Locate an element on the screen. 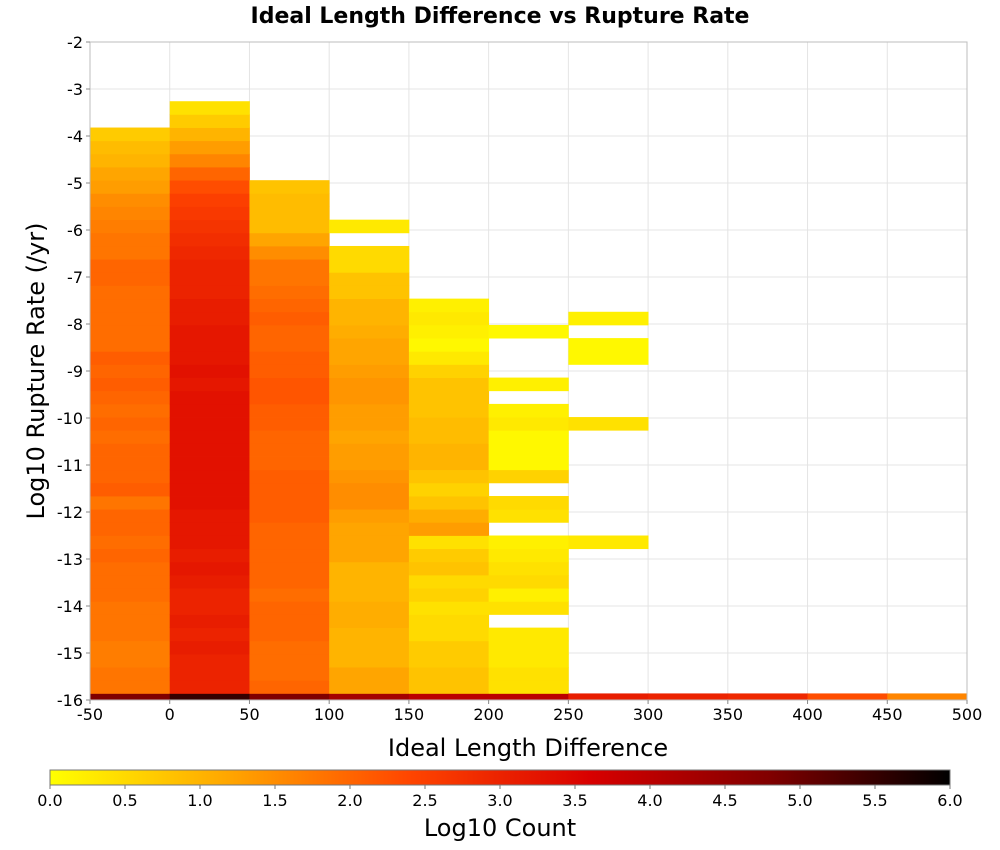  y-tick-label: -9 is located at coordinates (75, 371).